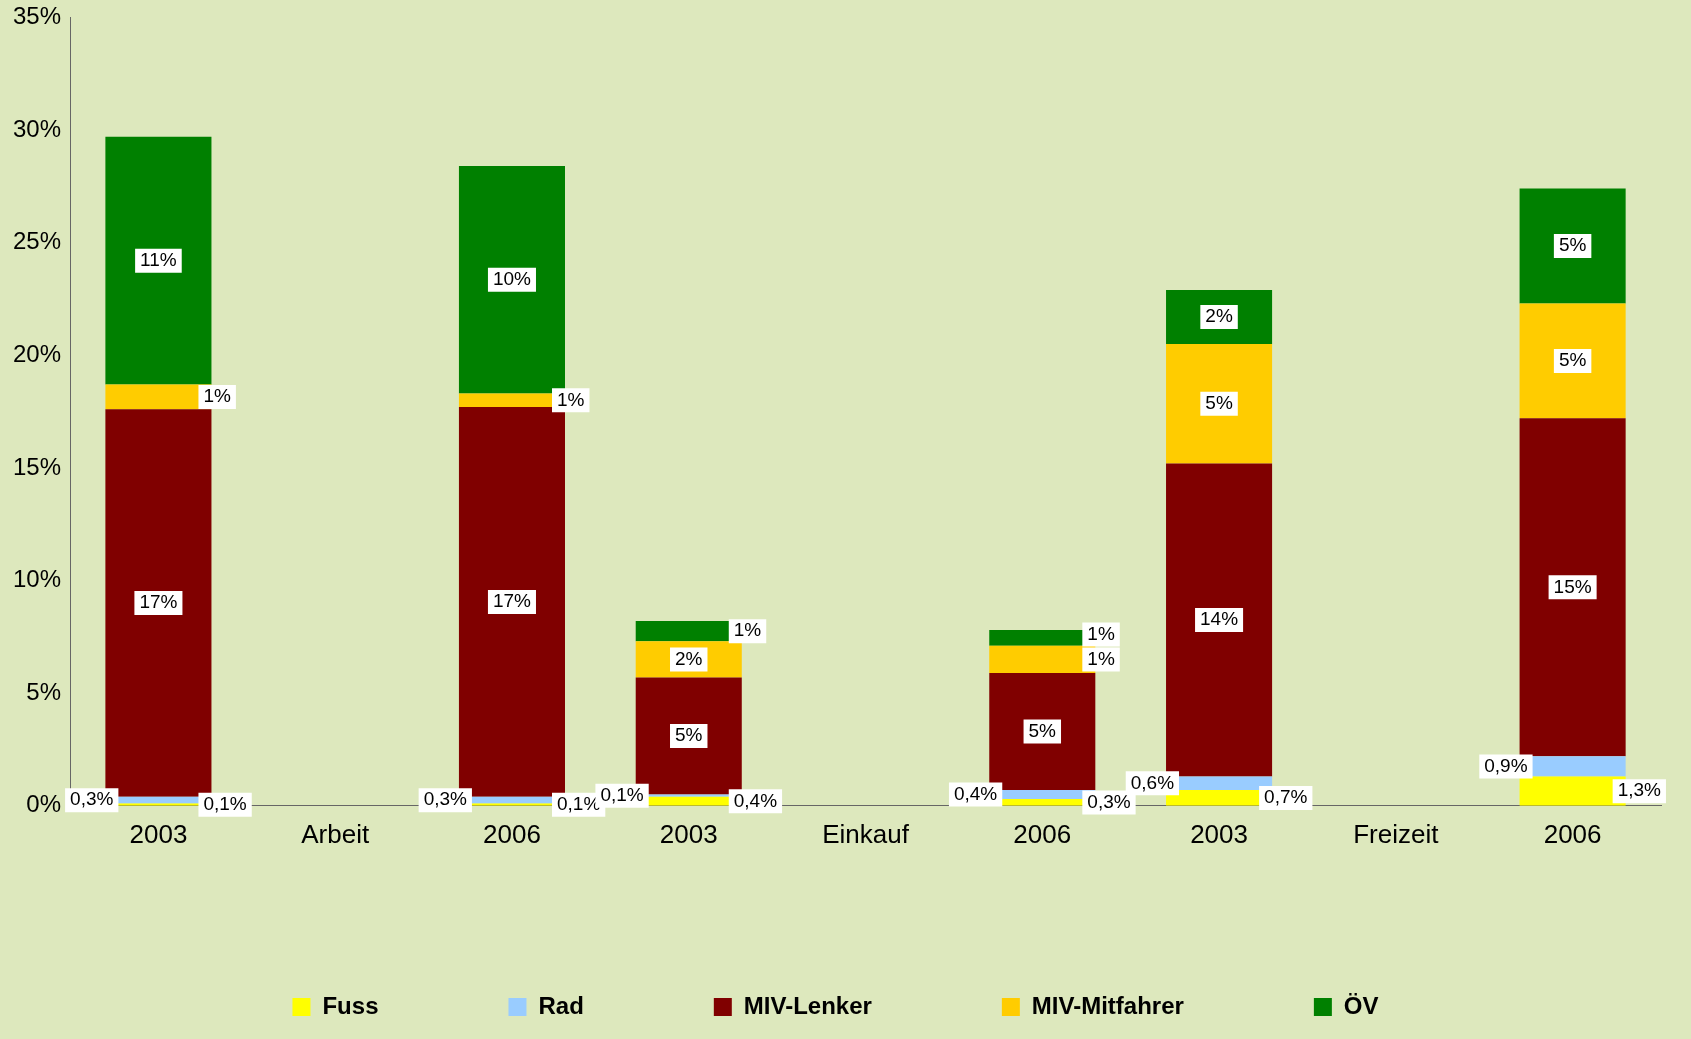  What do you see at coordinates (1506, 765) in the screenshot?
I see `data-label: 0,9%` at bounding box center [1506, 765].